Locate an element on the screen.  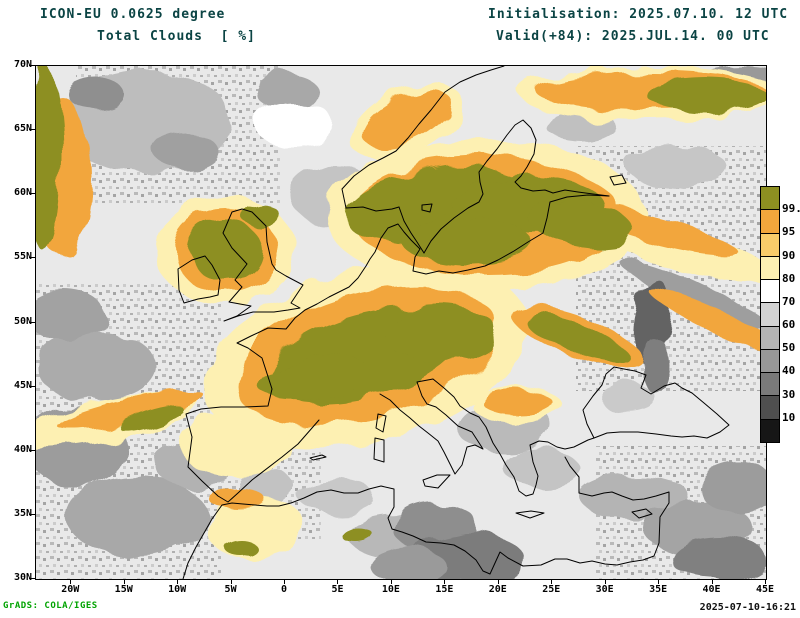
x-tick-label: 5E is located at coordinates (337, 589).